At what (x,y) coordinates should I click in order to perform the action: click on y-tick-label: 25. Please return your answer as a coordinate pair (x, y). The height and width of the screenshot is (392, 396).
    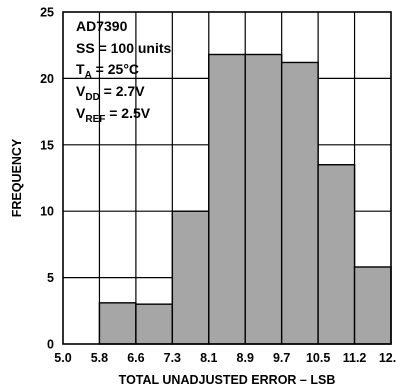
    Looking at the image, I should click on (47, 13).